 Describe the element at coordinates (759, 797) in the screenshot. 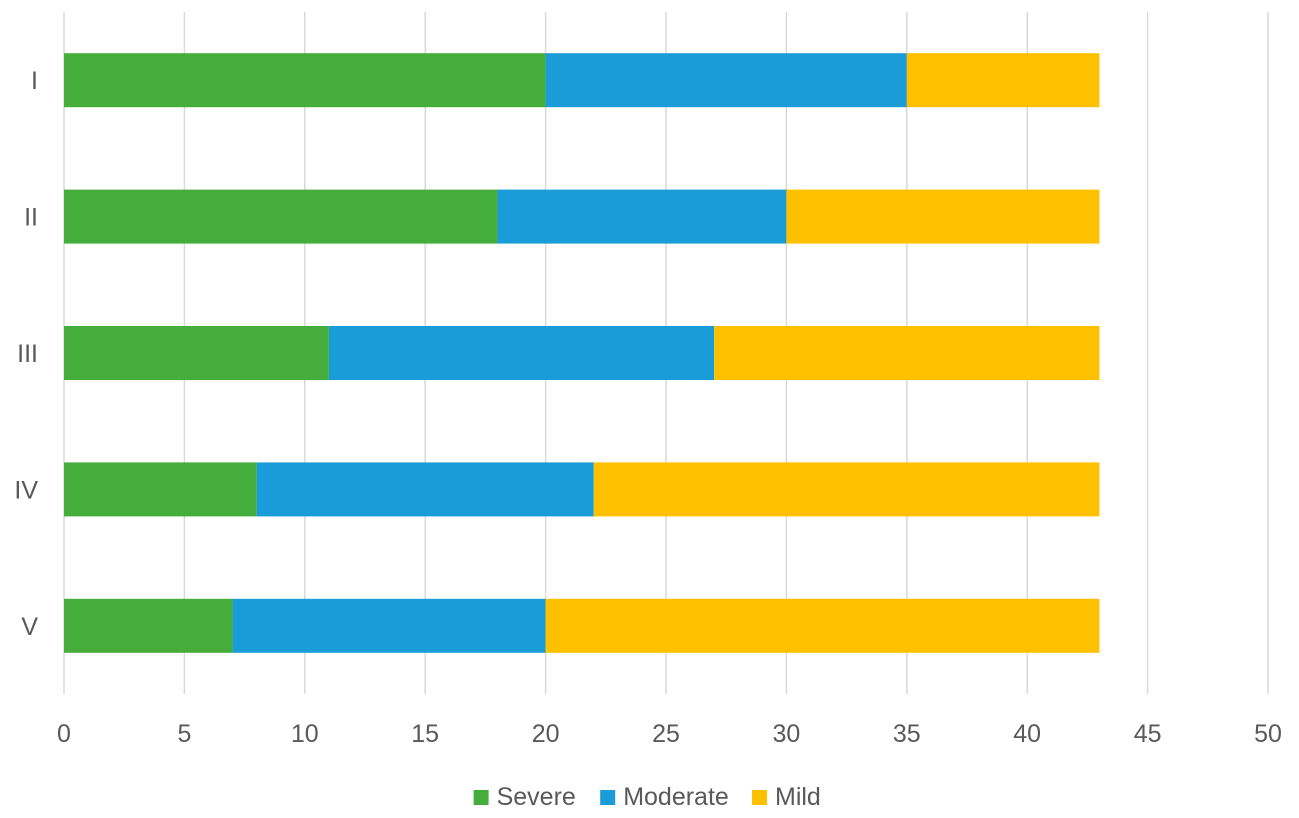

I see `legend-swatch-mild` at that location.